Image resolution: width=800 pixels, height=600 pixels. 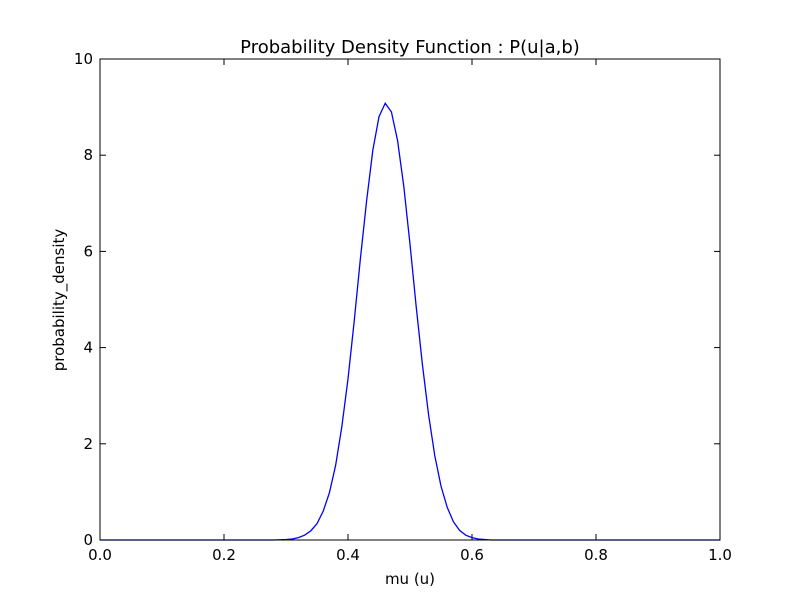 I want to click on y-tick-label-3: 6, so click(x=88, y=251).